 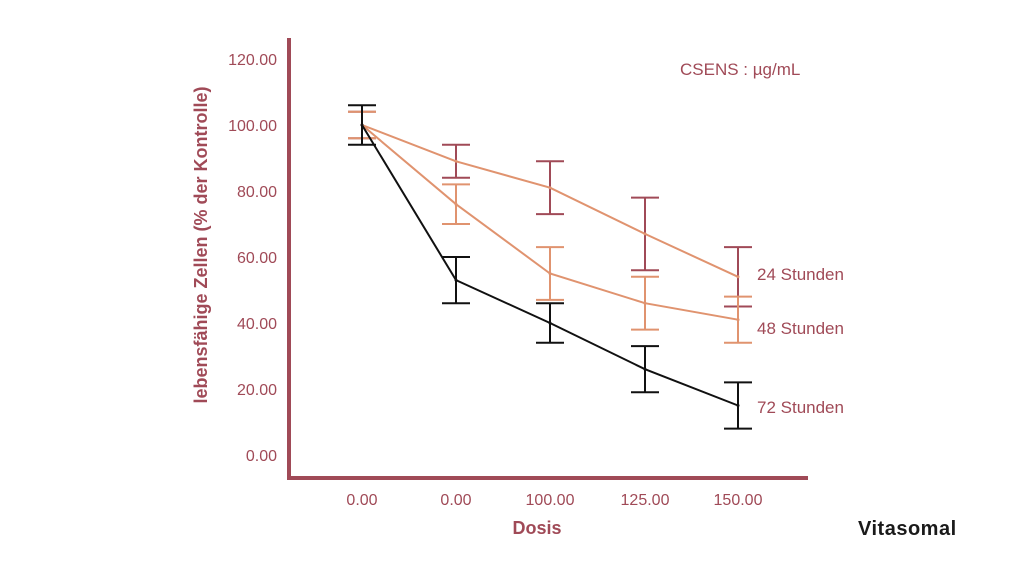 What do you see at coordinates (261, 456) in the screenshot?
I see `y-tick-label: 0.00` at bounding box center [261, 456].